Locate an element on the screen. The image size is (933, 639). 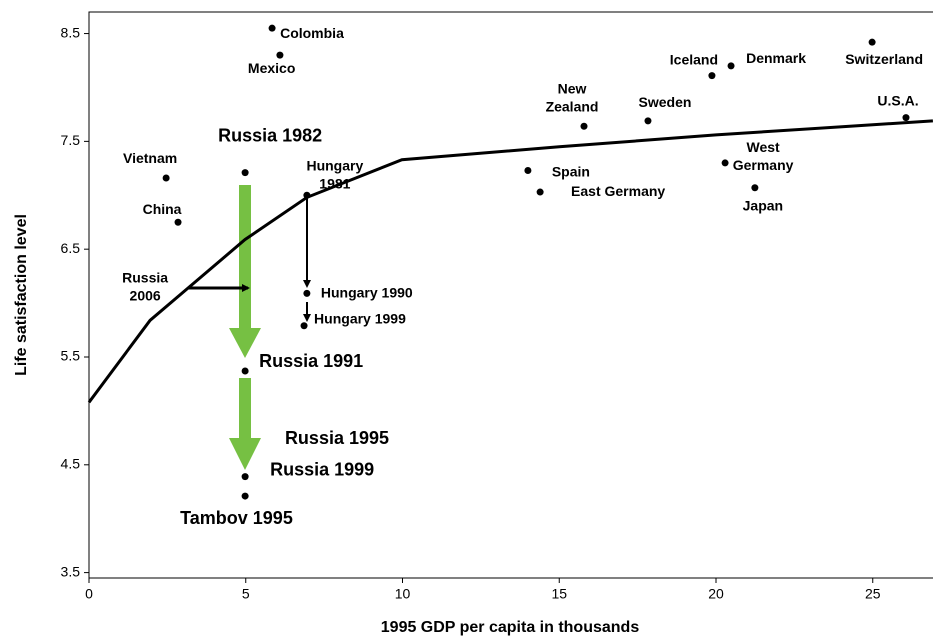
point-label-line: Russia 1999 is located at coordinates (322, 469).